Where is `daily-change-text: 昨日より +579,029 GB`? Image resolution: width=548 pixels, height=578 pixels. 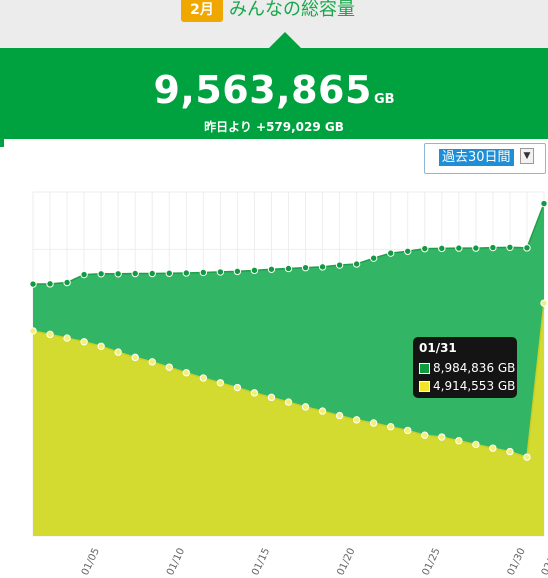
daily-change-text: 昨日より +579,029 GB is located at coordinates (274, 127).